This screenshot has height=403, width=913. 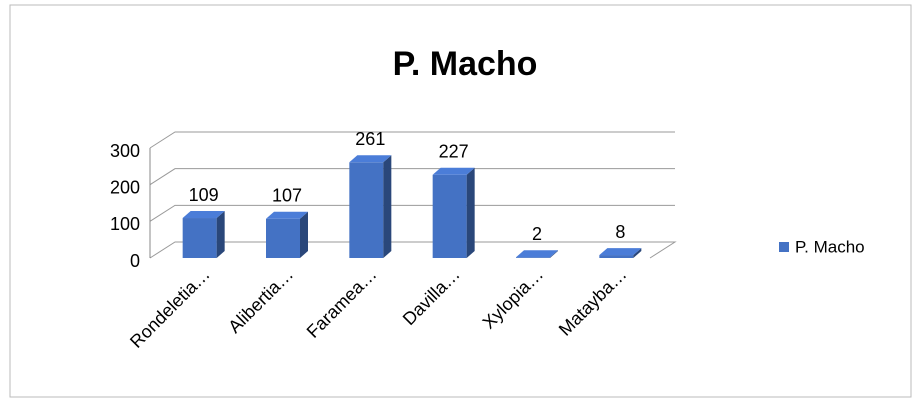 I want to click on y-tick-label: 100, so click(x=125, y=224).